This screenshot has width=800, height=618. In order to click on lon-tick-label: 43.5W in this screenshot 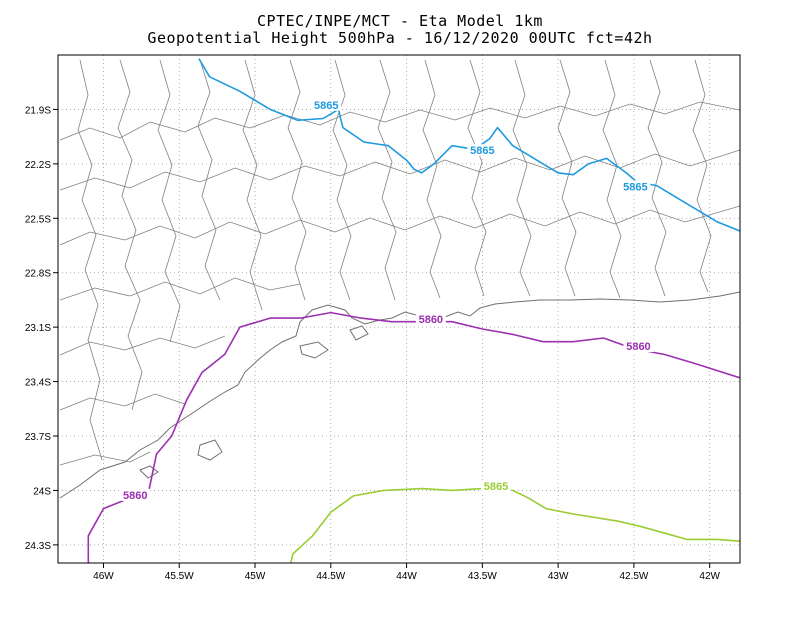, I will do `click(482, 576)`.